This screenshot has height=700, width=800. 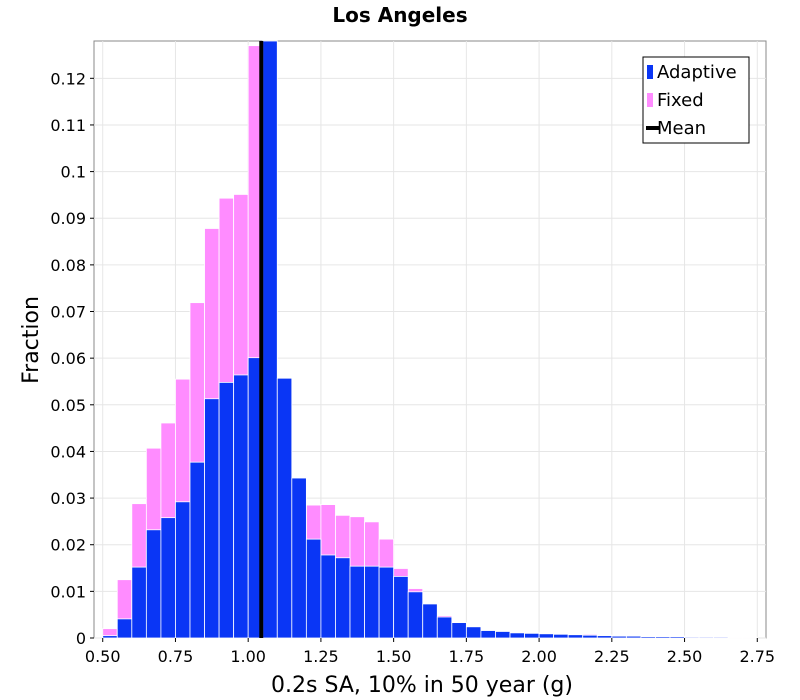 What do you see at coordinates (68, 405) in the screenshot?
I see `y-tick-label: 0.05` at bounding box center [68, 405].